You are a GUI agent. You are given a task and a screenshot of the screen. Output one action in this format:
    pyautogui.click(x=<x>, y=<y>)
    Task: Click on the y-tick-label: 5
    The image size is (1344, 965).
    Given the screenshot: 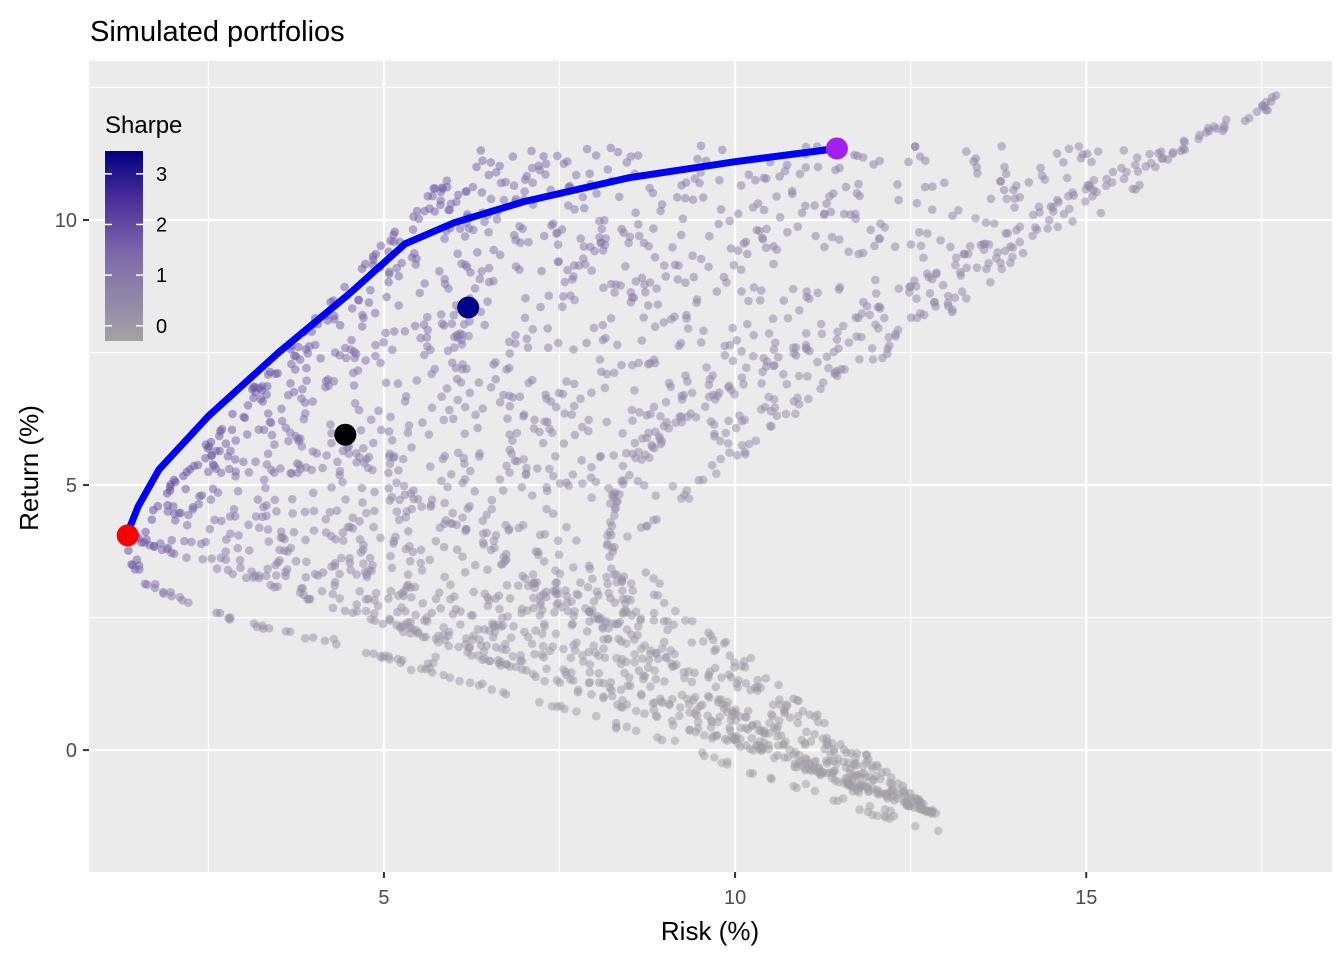 What is the action you would take?
    pyautogui.click(x=71, y=486)
    